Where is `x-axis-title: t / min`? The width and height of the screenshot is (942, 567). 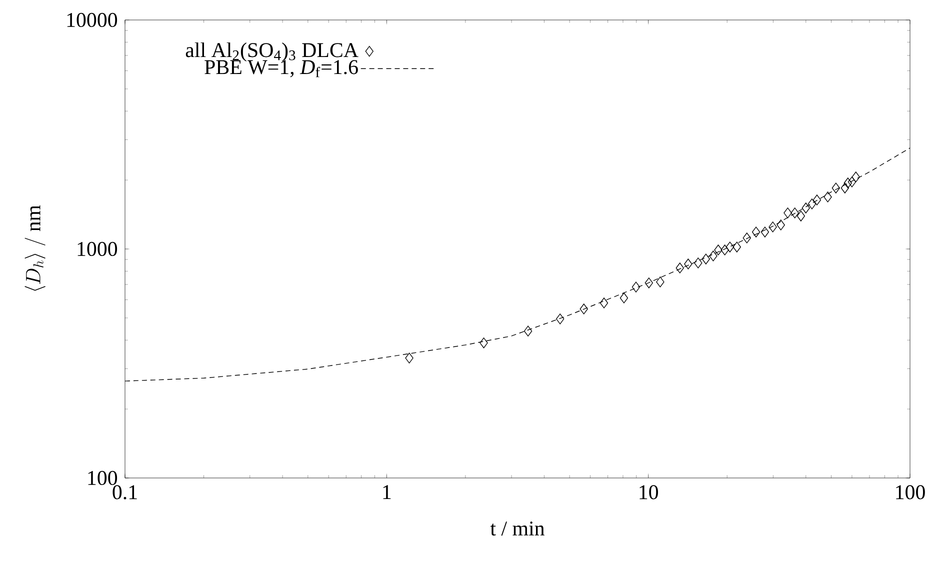
x-axis-title: t / min is located at coordinates (517, 529).